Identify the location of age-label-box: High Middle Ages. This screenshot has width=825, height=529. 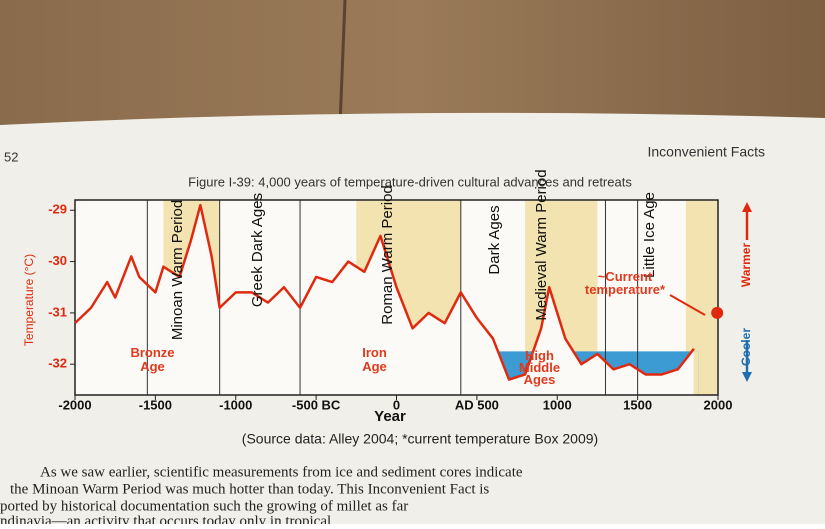
(539, 368).